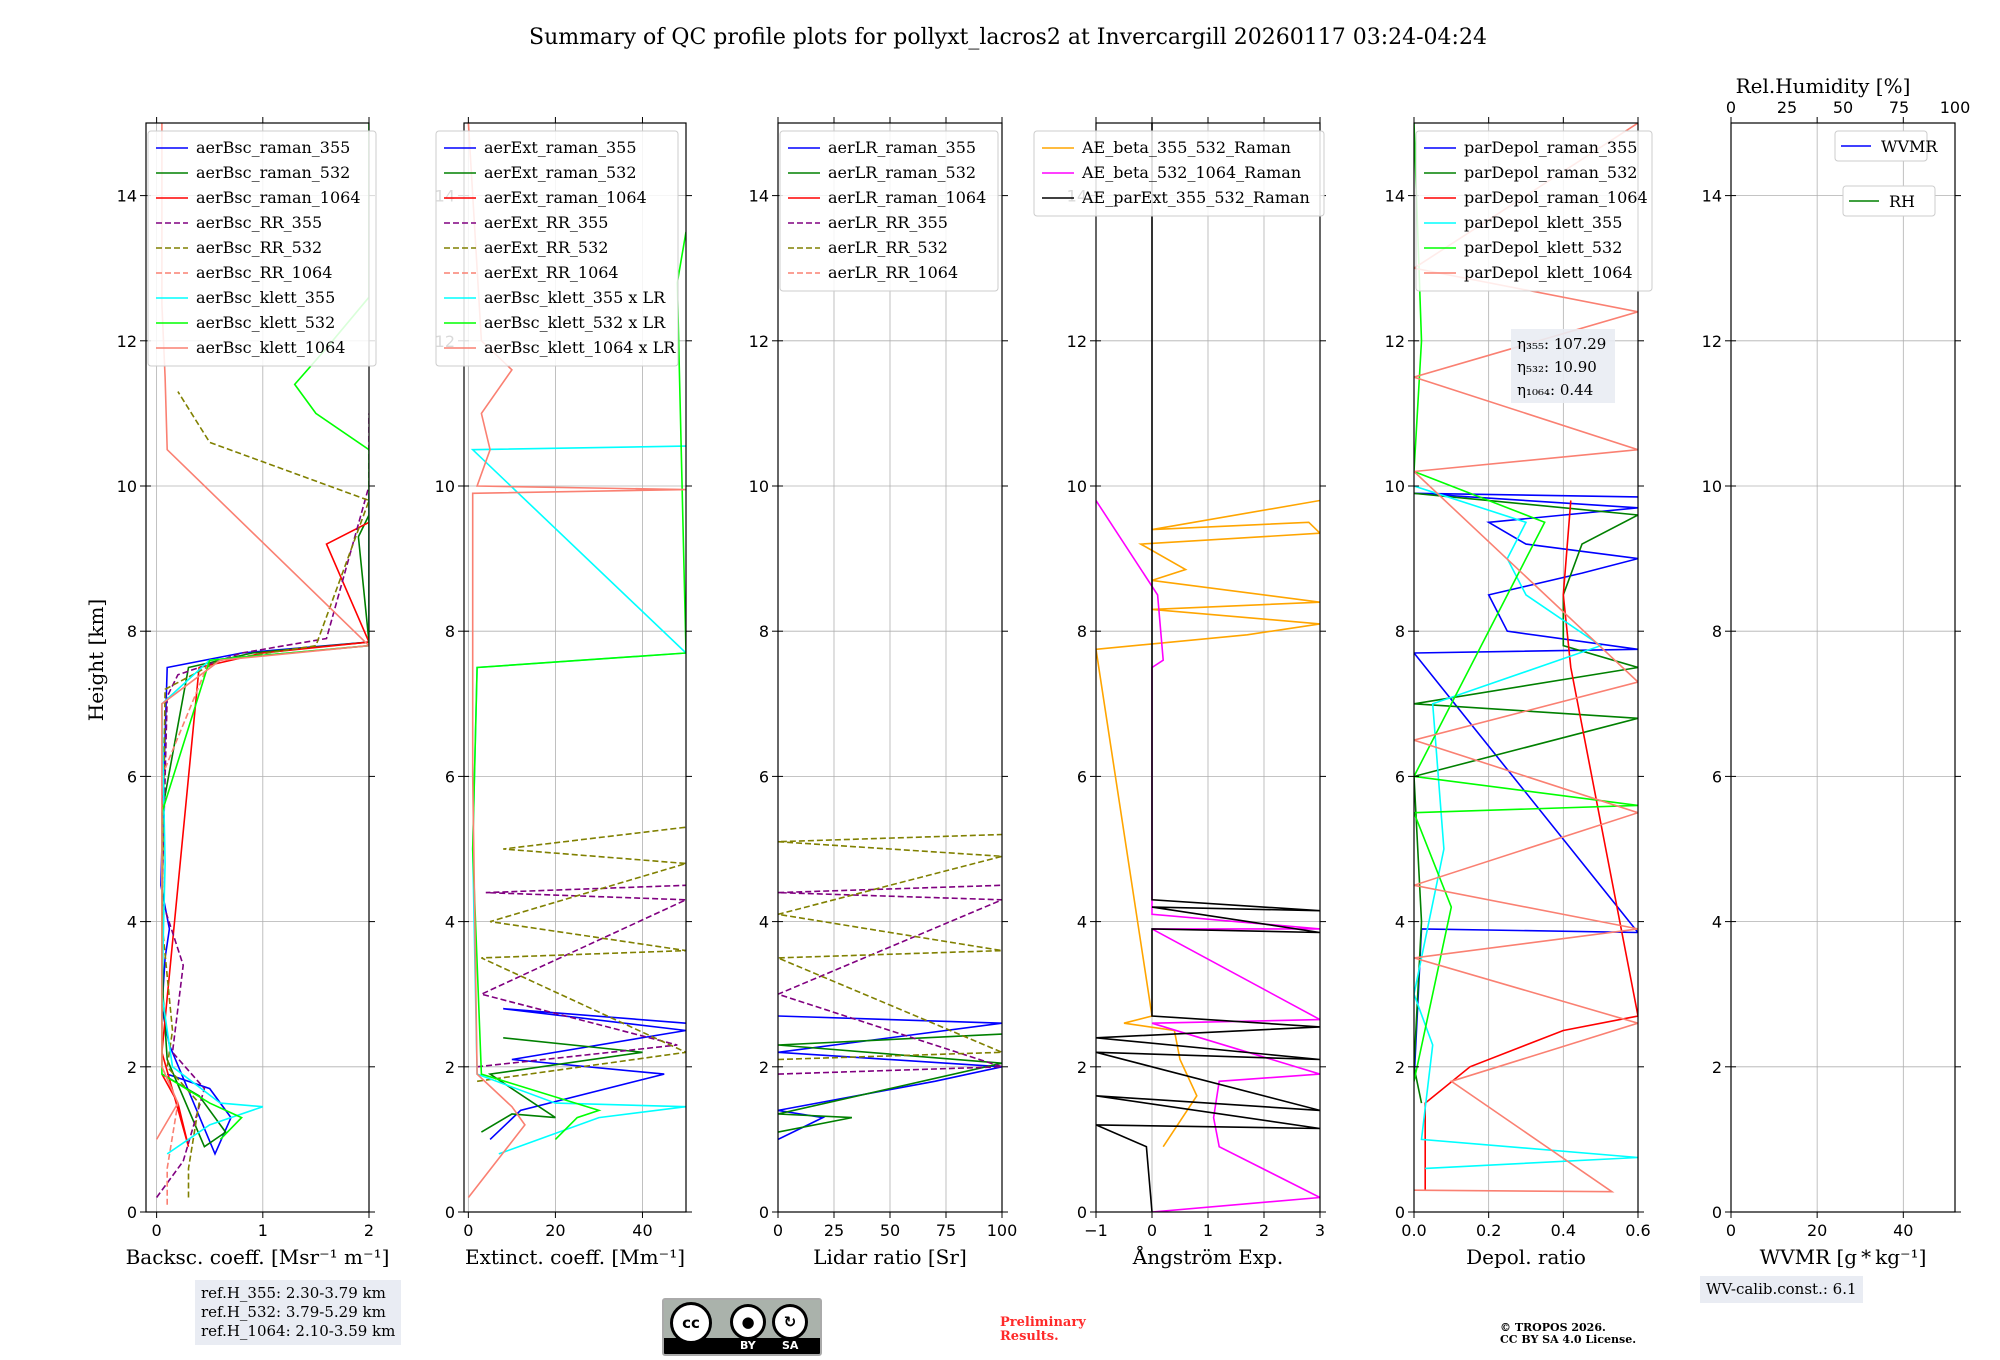  I want to click on legend-label: AE_parExt_355_532_Raman, so click(1195, 197).